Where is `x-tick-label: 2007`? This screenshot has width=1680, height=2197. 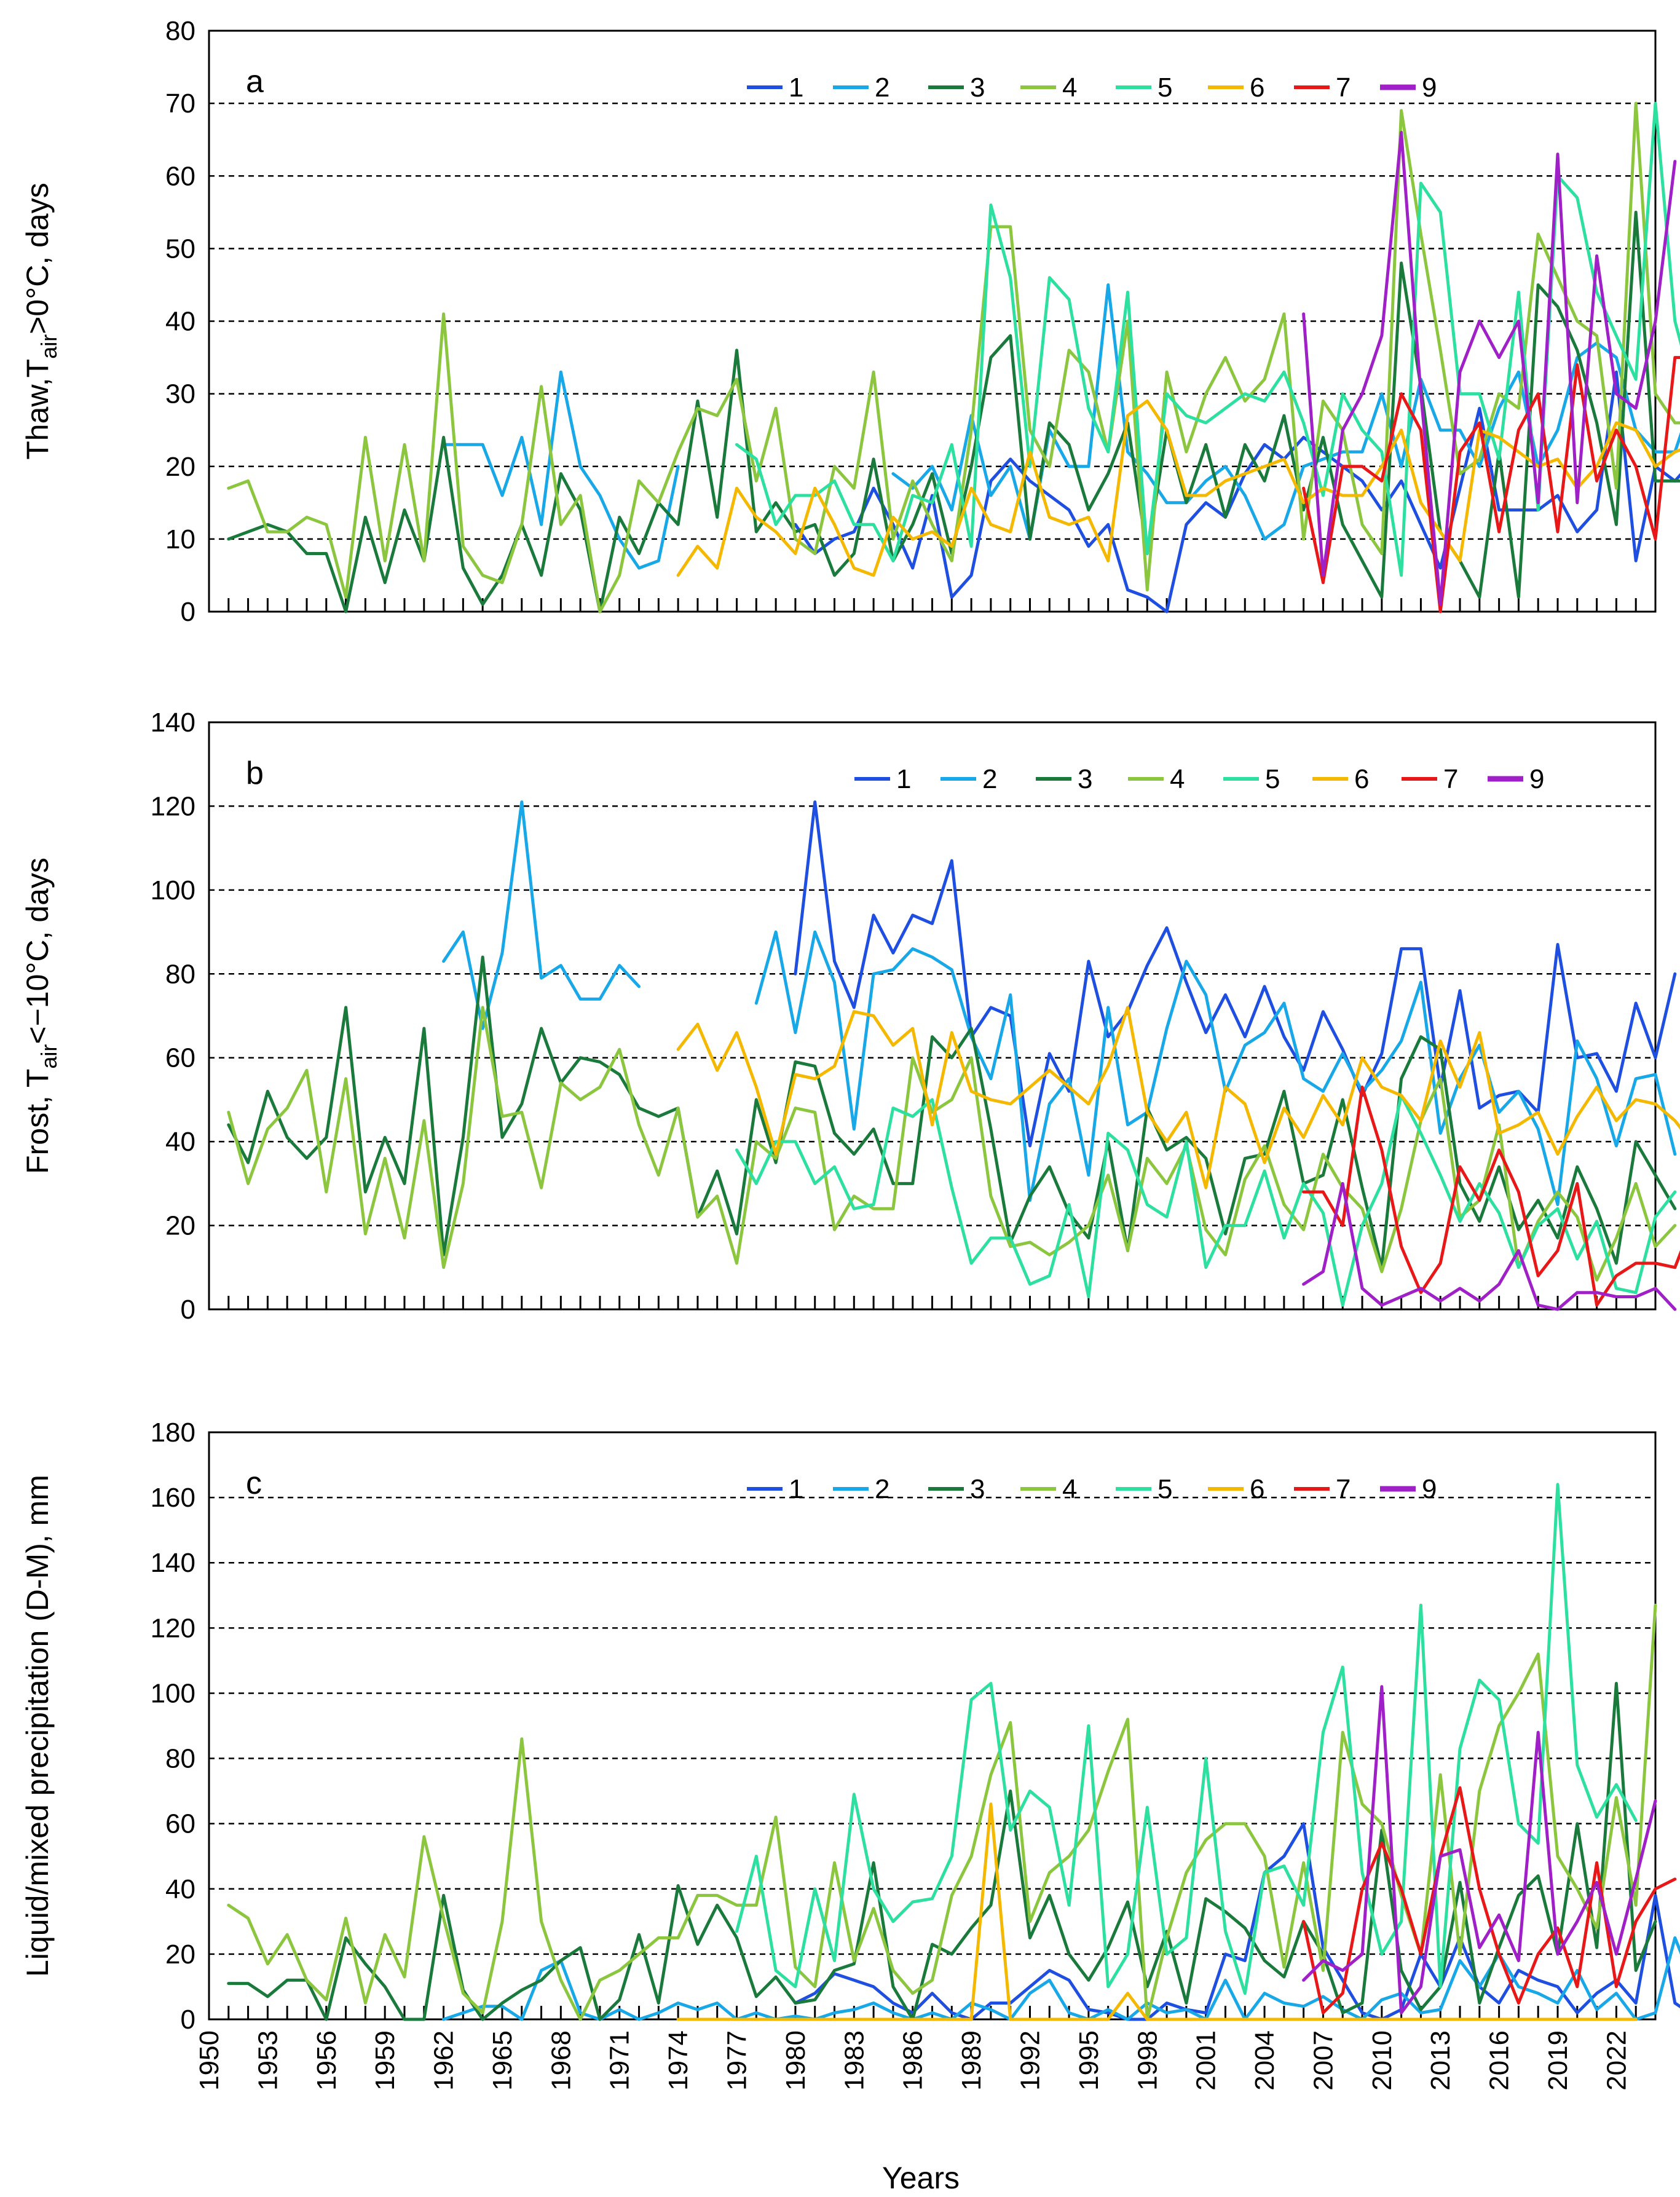
x-tick-label: 2007 is located at coordinates (1323, 2060).